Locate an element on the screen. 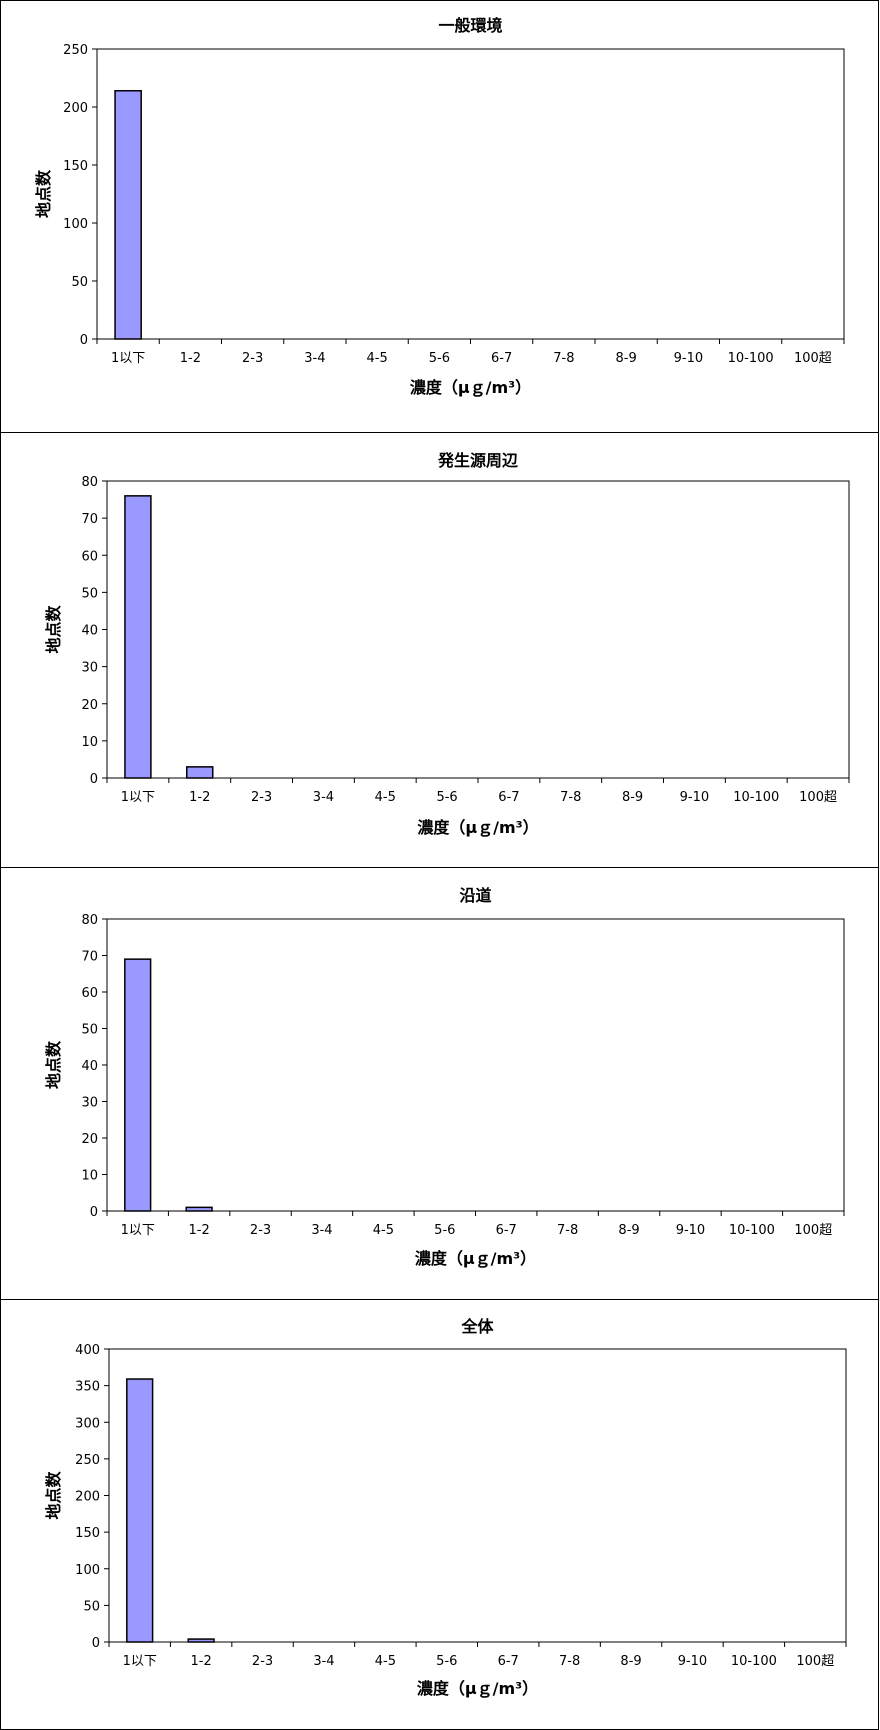 The image size is (880, 1730). y-tick-label: 200 is located at coordinates (87, 1497).